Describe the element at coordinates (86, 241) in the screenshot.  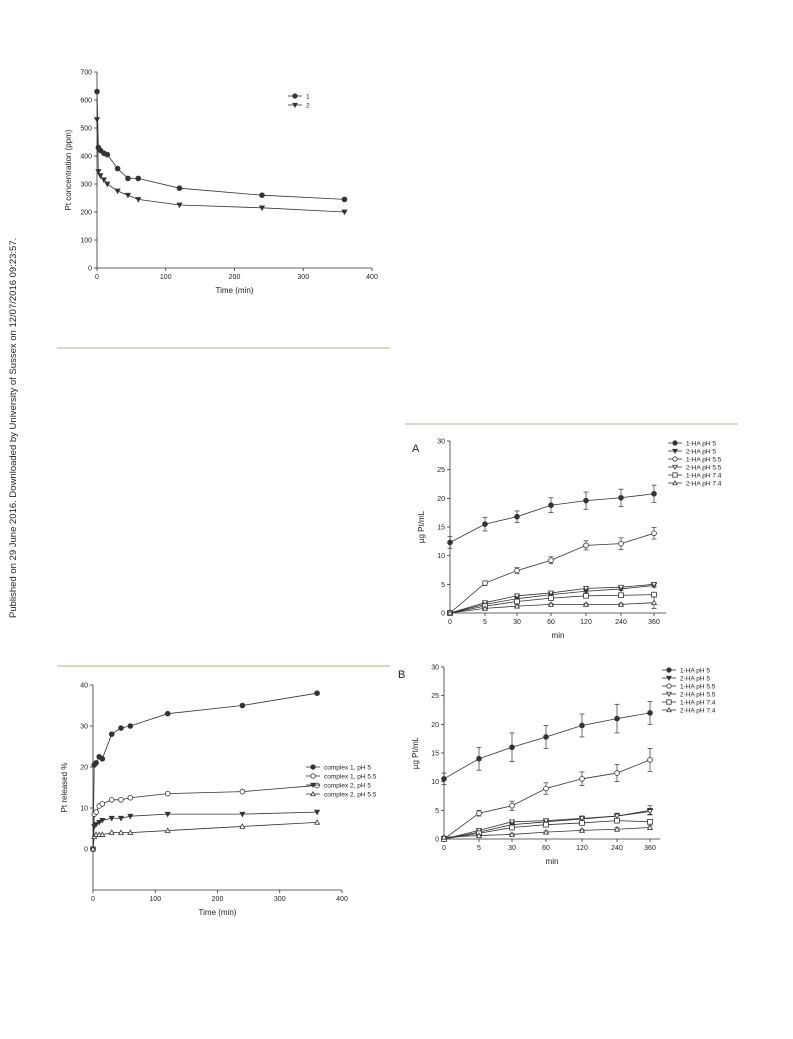
I see `y-tick-label: 100` at that location.